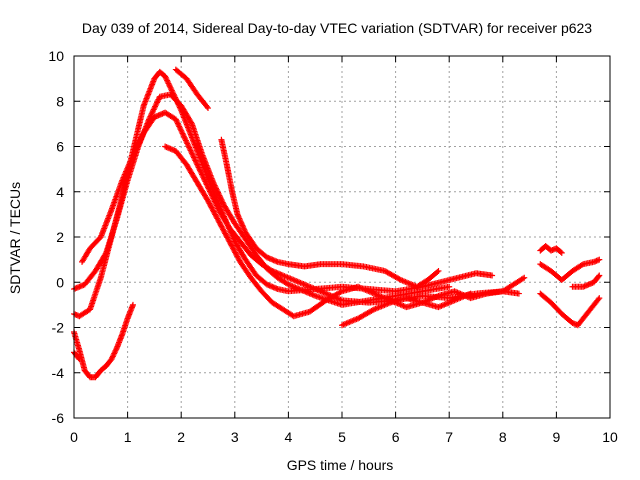  I want to click on x-tick-label: 2, so click(181, 437).